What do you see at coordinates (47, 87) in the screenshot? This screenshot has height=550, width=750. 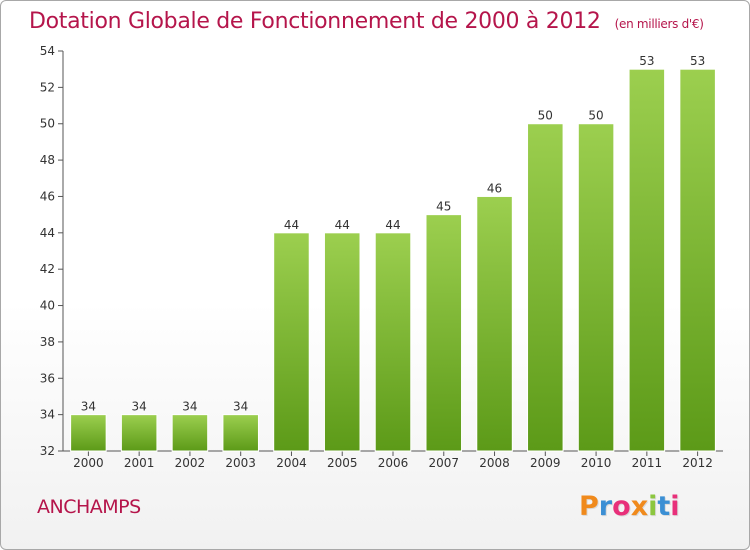 I see `y-tick-label: 52` at bounding box center [47, 87].